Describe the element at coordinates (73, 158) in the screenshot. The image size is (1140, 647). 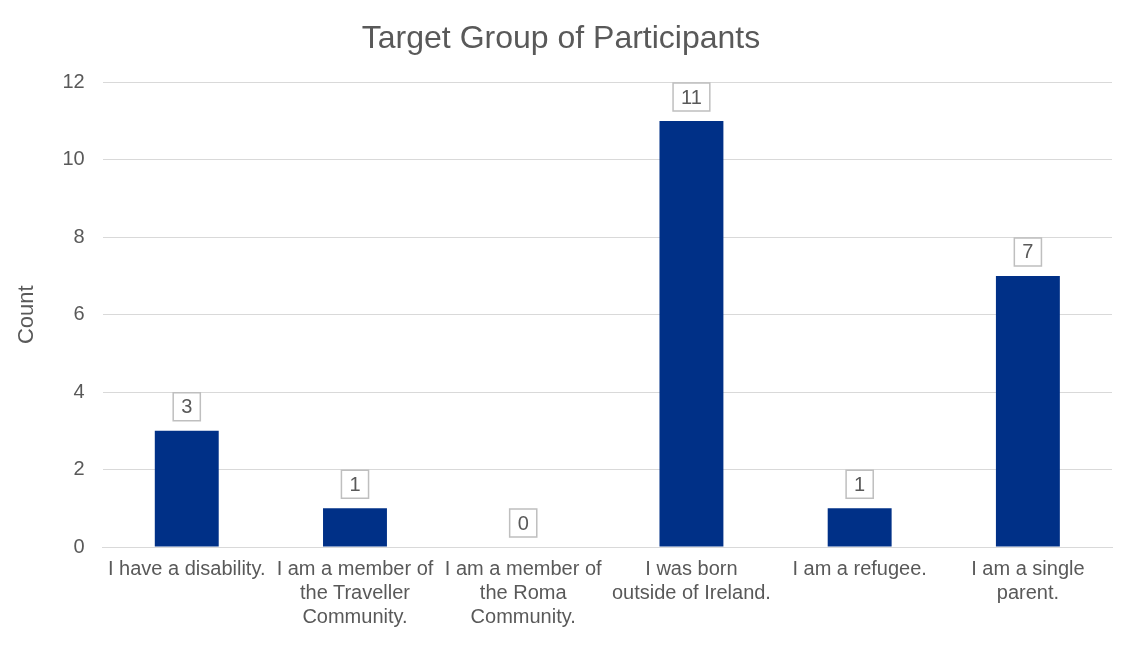
I see `y-tick-label: 10` at that location.